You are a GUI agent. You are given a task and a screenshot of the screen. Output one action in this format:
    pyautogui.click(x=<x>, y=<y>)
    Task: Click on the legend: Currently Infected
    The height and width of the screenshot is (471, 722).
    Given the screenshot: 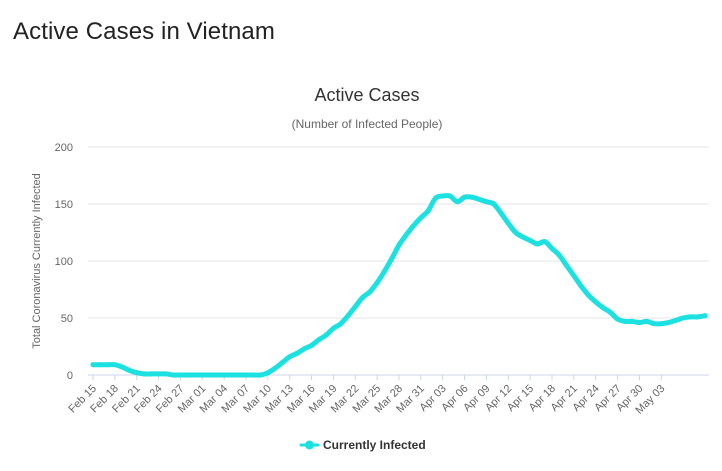 What is the action you would take?
    pyautogui.click(x=362, y=445)
    